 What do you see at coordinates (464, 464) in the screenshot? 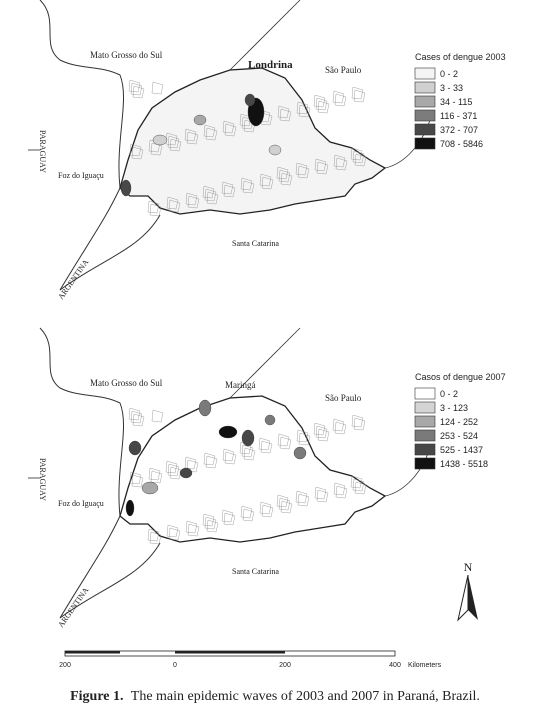
I see `legend-label: 1438 - 5518` at bounding box center [464, 464].